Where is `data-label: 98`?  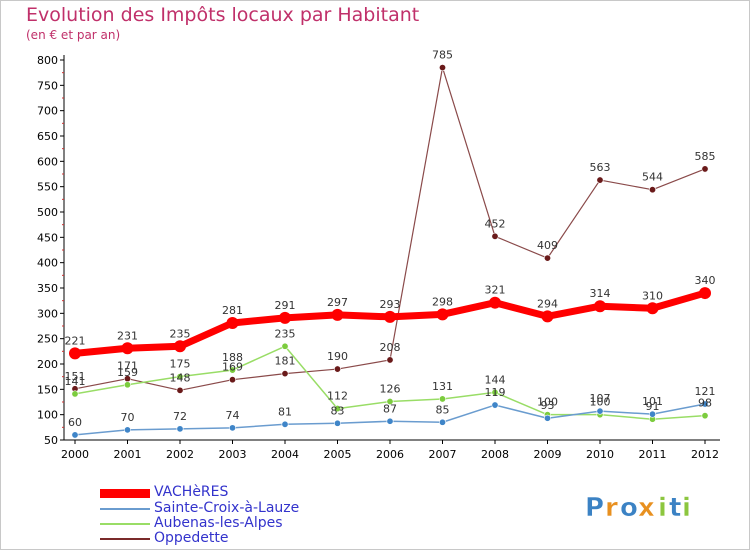 data-label: 98 is located at coordinates (705, 403).